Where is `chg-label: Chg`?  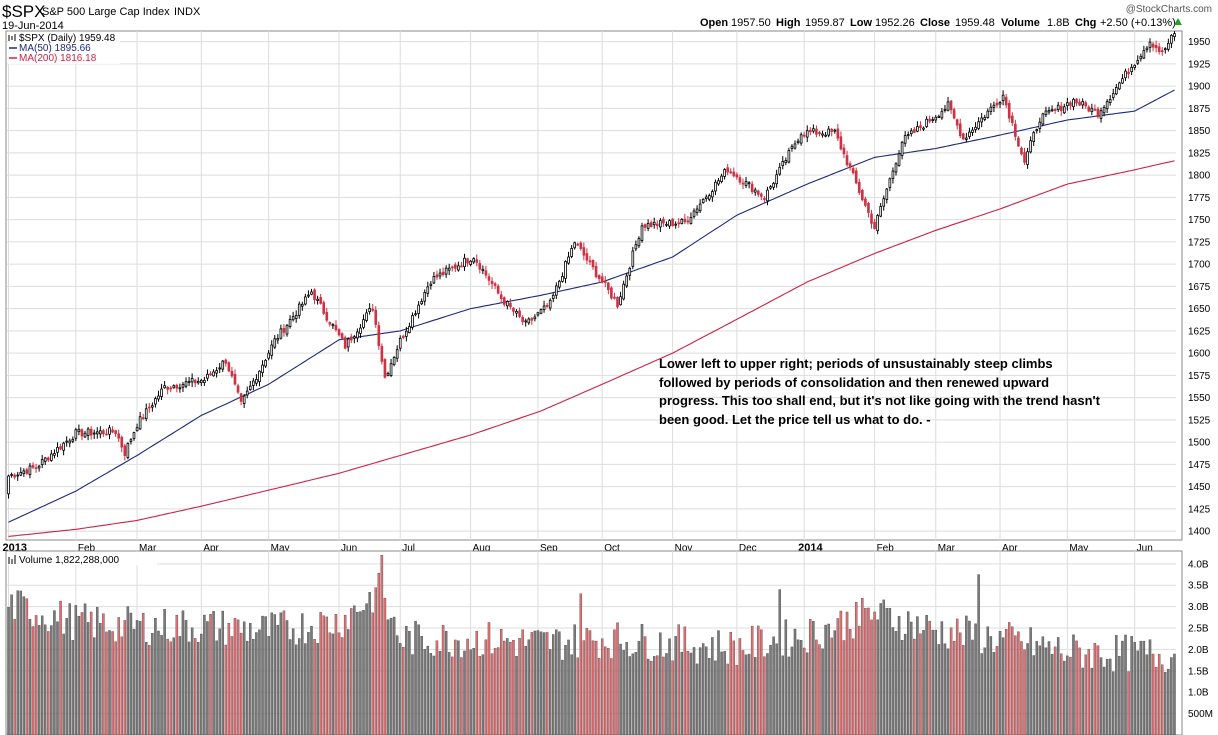
chg-label: Chg is located at coordinates (1085, 23).